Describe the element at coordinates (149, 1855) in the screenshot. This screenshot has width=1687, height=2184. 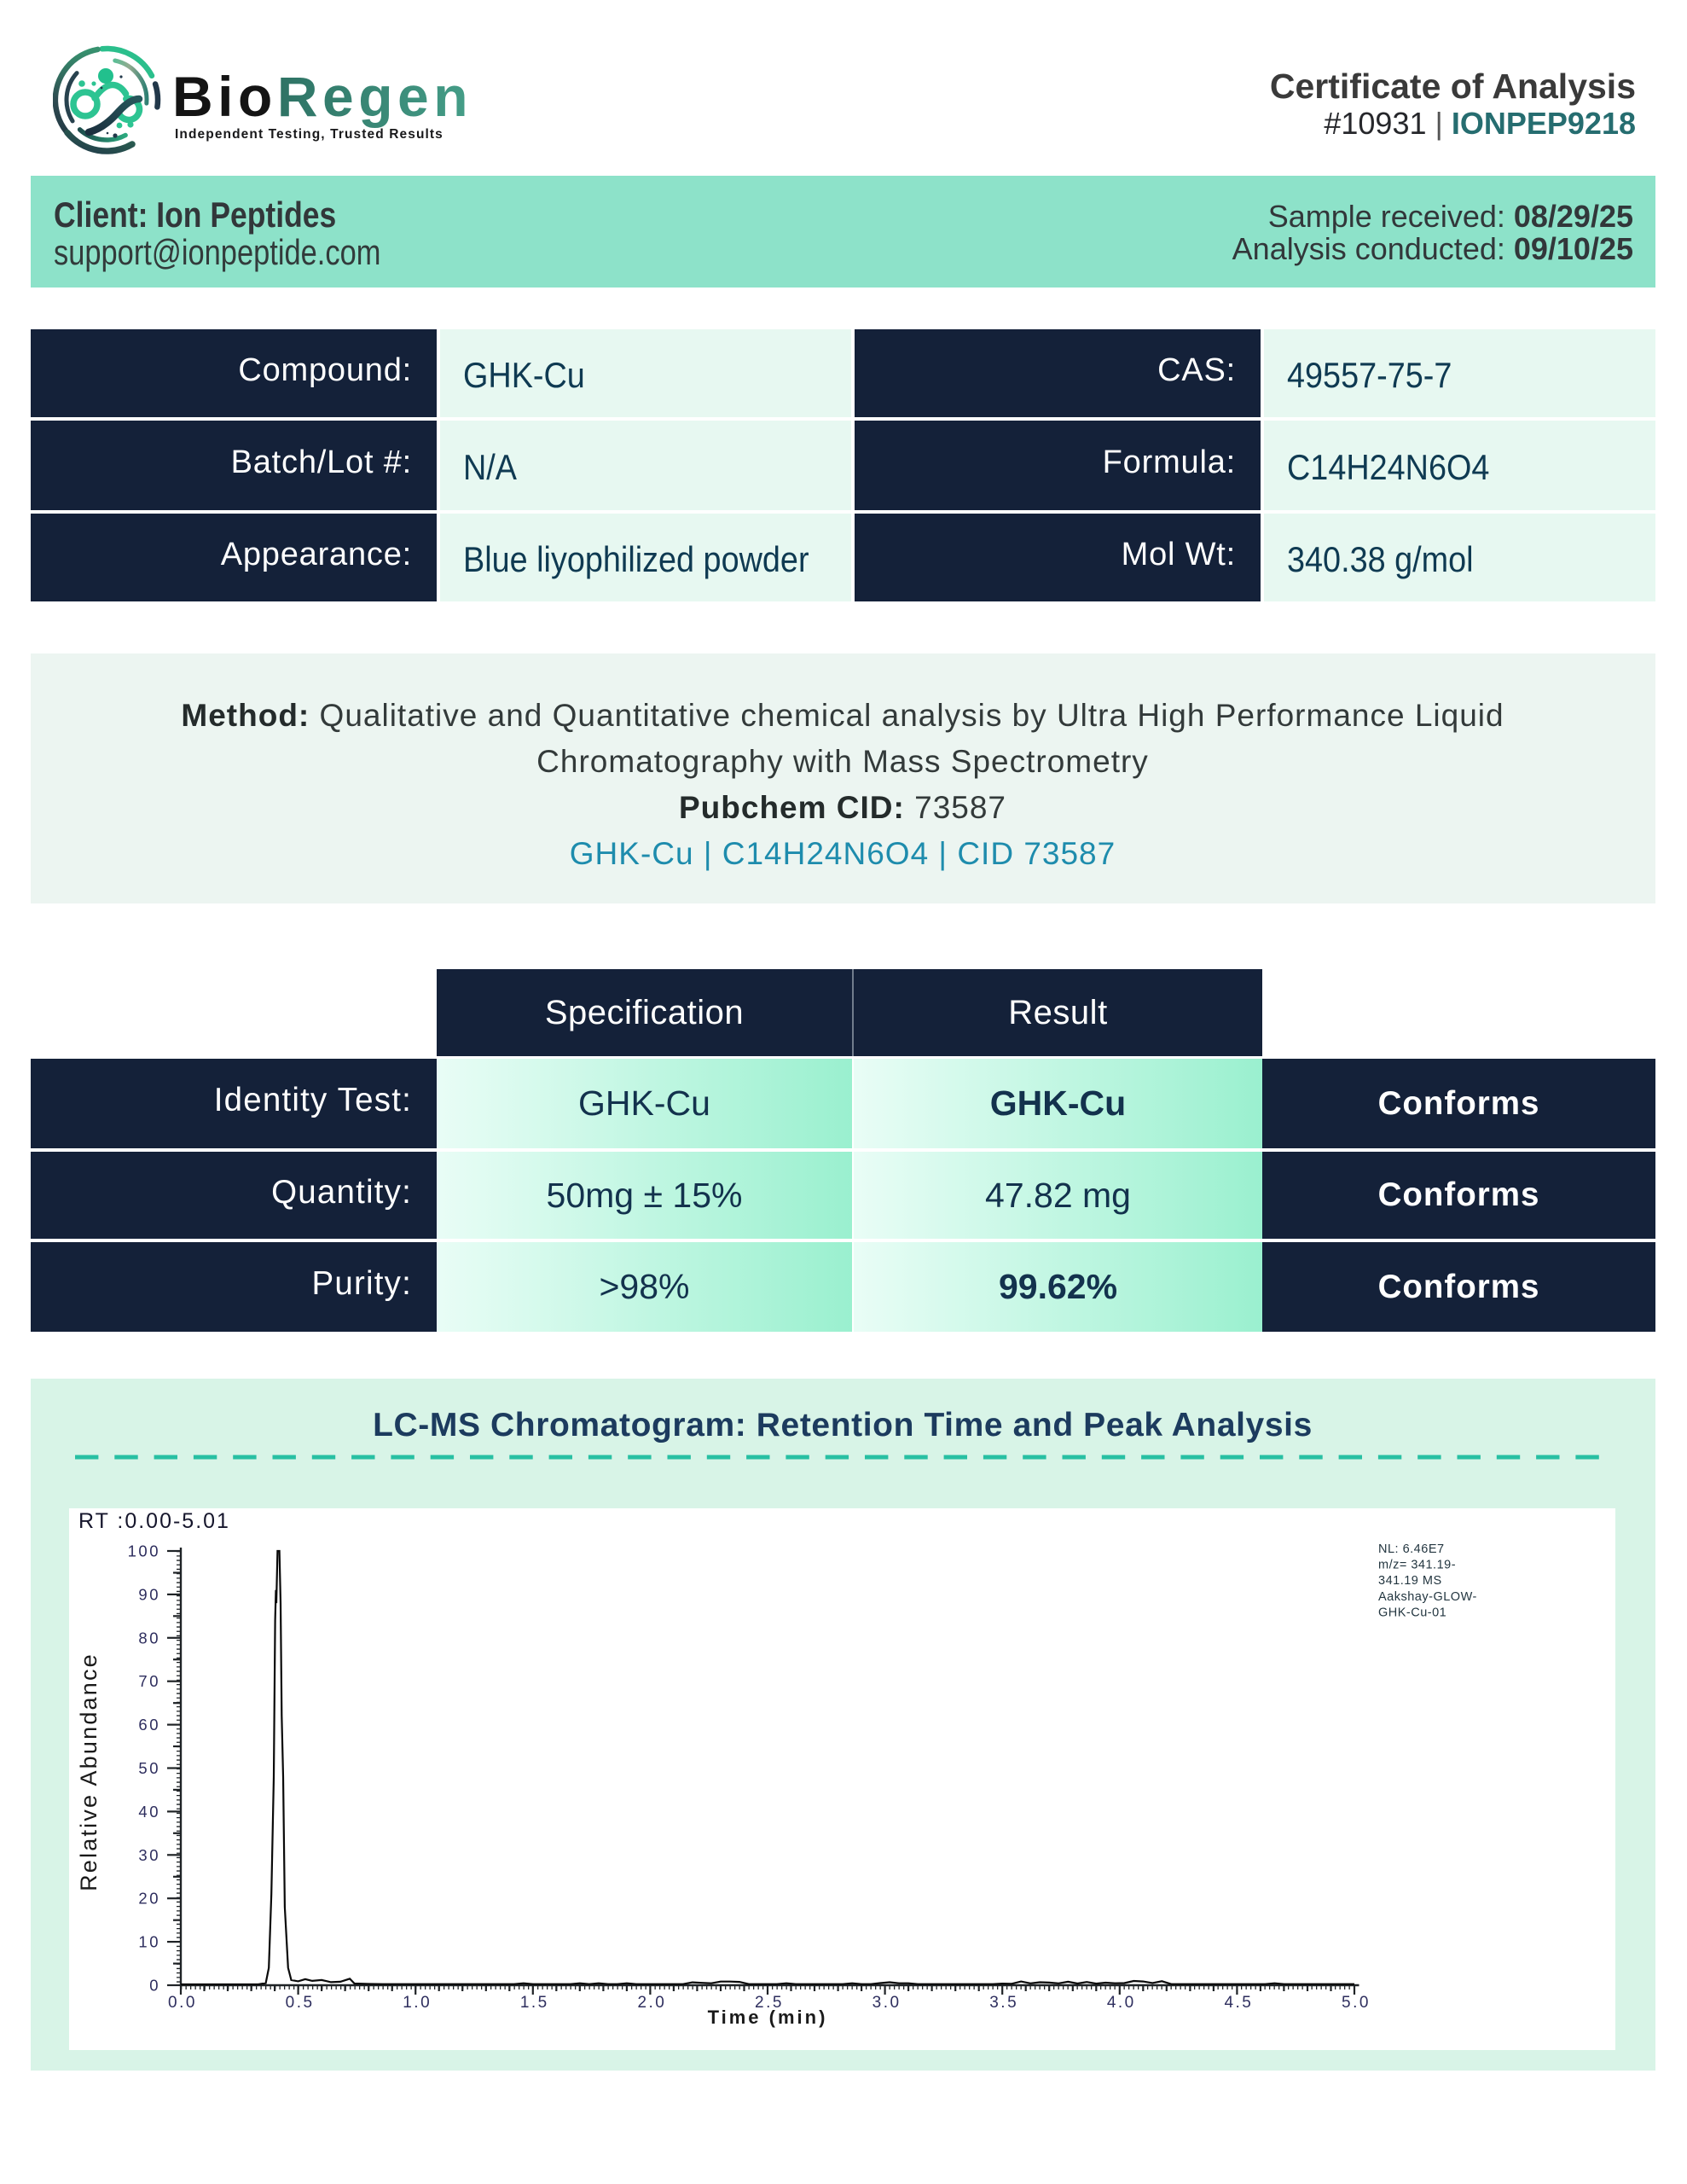
I see `svg-text: 30` at that location.